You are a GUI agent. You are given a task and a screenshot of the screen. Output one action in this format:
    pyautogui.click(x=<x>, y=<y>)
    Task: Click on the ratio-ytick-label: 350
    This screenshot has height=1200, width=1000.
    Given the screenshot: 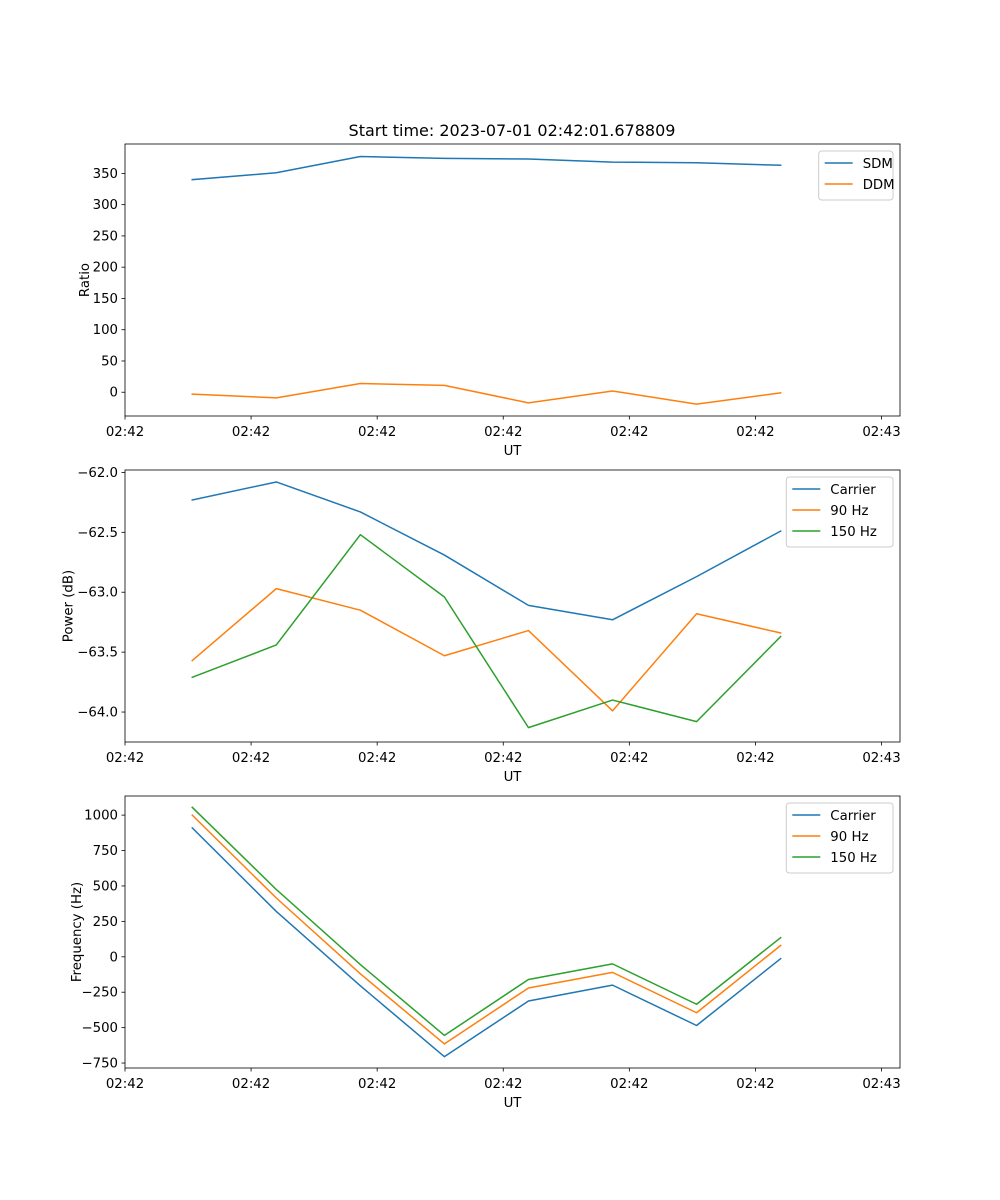 What is the action you would take?
    pyautogui.click(x=105, y=174)
    